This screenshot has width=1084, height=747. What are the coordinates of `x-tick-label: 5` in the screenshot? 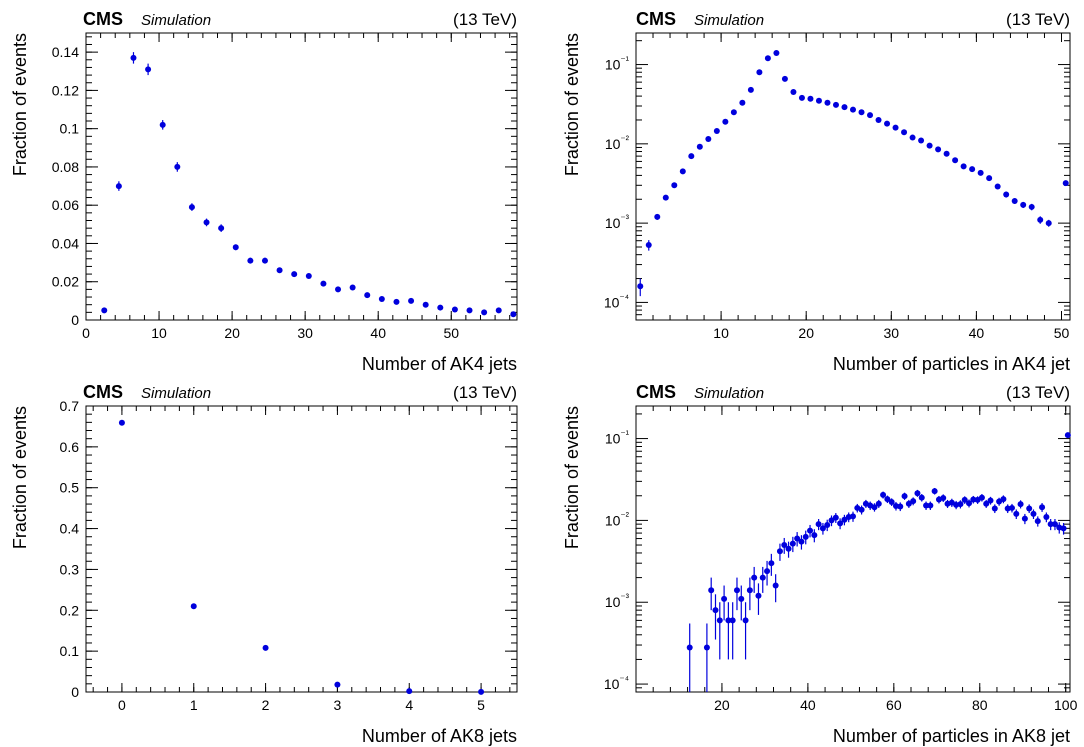 It's located at (481, 705).